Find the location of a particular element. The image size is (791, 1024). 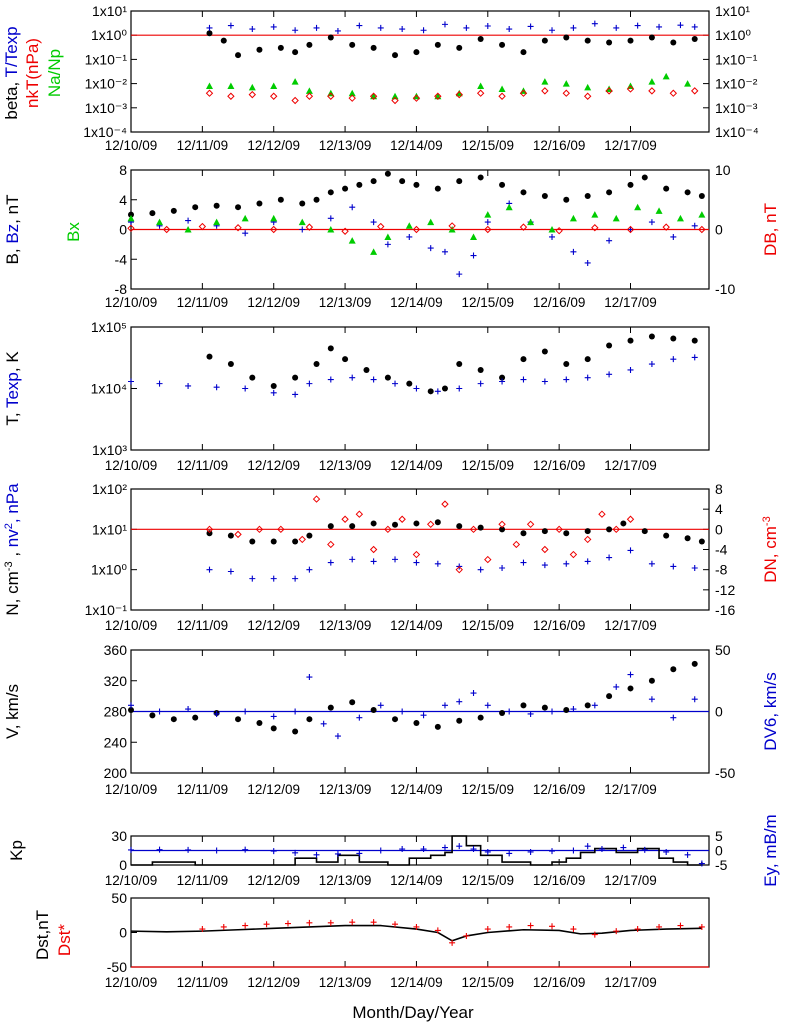

dst-plot-frame is located at coordinates (420, 932).